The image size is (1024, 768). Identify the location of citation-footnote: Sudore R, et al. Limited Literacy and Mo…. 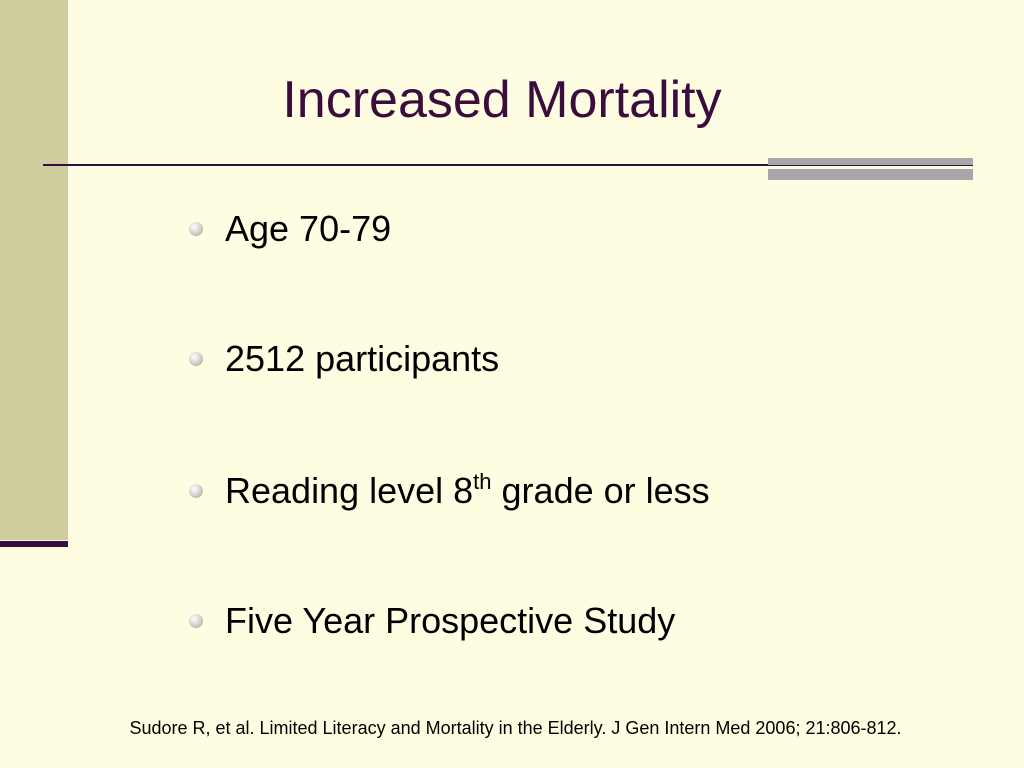
(515, 728).